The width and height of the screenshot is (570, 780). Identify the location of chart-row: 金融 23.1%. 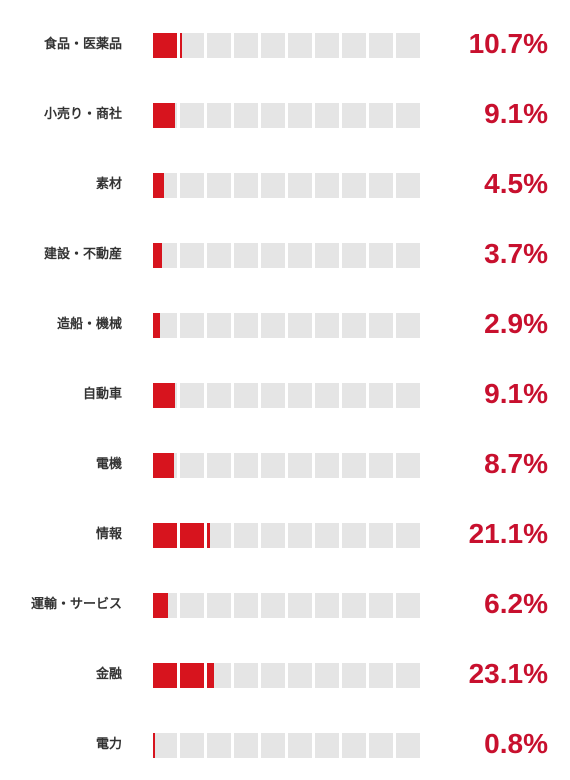
(285, 675).